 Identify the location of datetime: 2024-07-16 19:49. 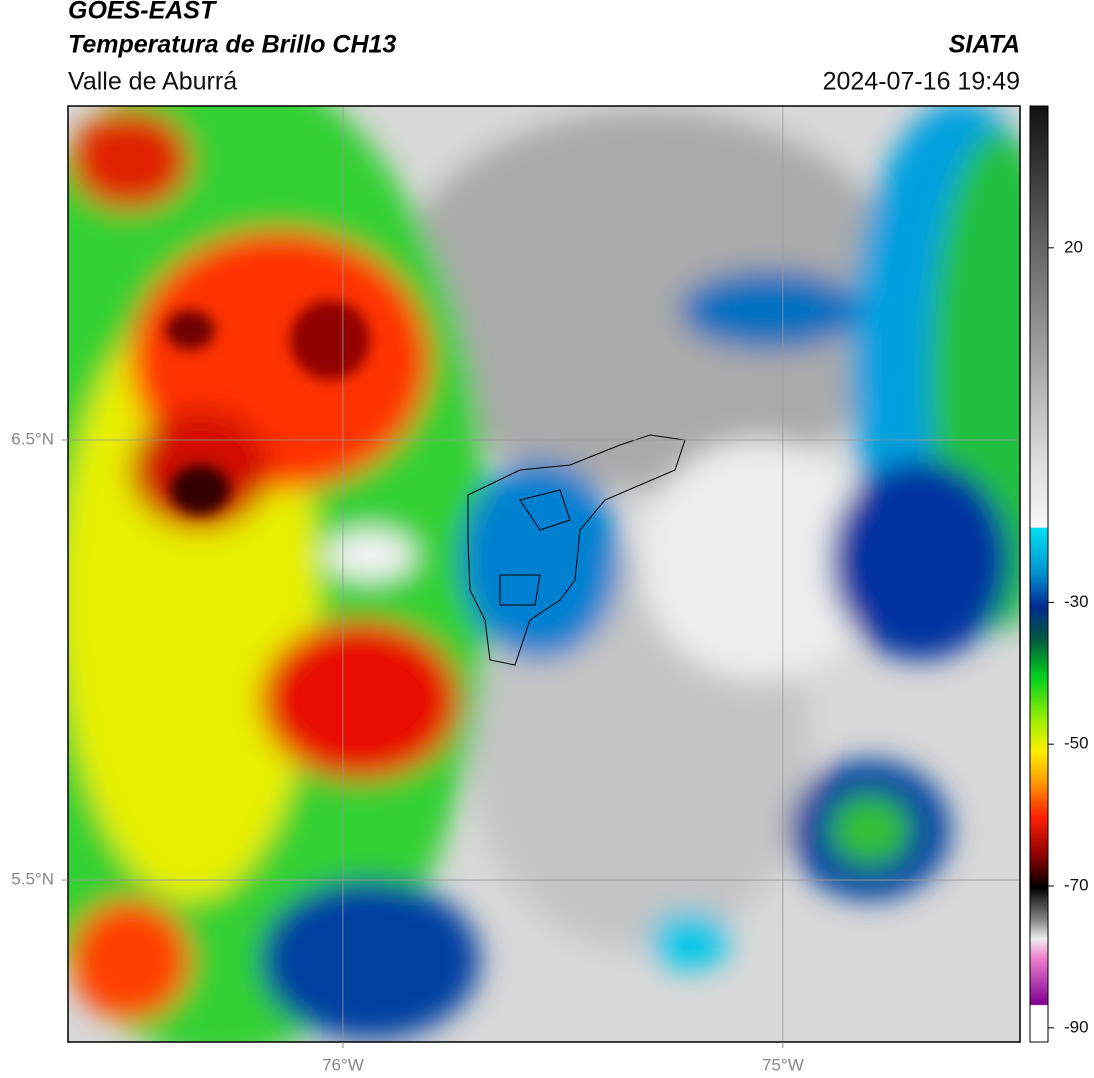
(921, 82).